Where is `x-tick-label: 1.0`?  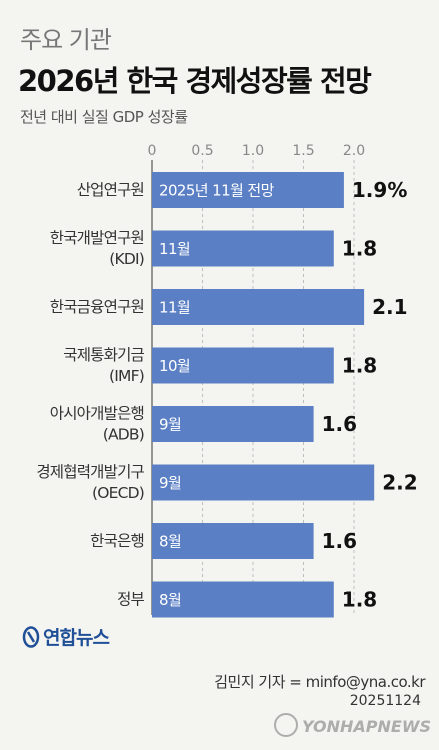
x-tick-label: 1.0 is located at coordinates (253, 151).